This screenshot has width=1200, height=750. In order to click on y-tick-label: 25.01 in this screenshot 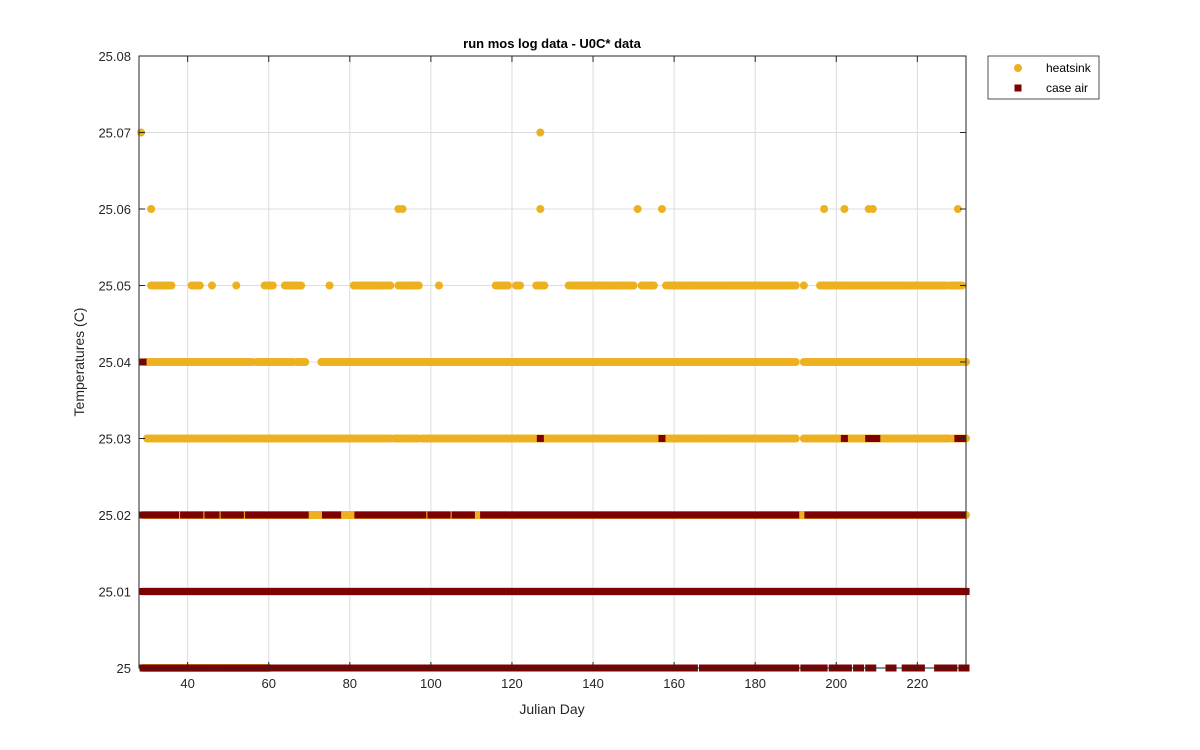, I will do `click(114, 592)`.